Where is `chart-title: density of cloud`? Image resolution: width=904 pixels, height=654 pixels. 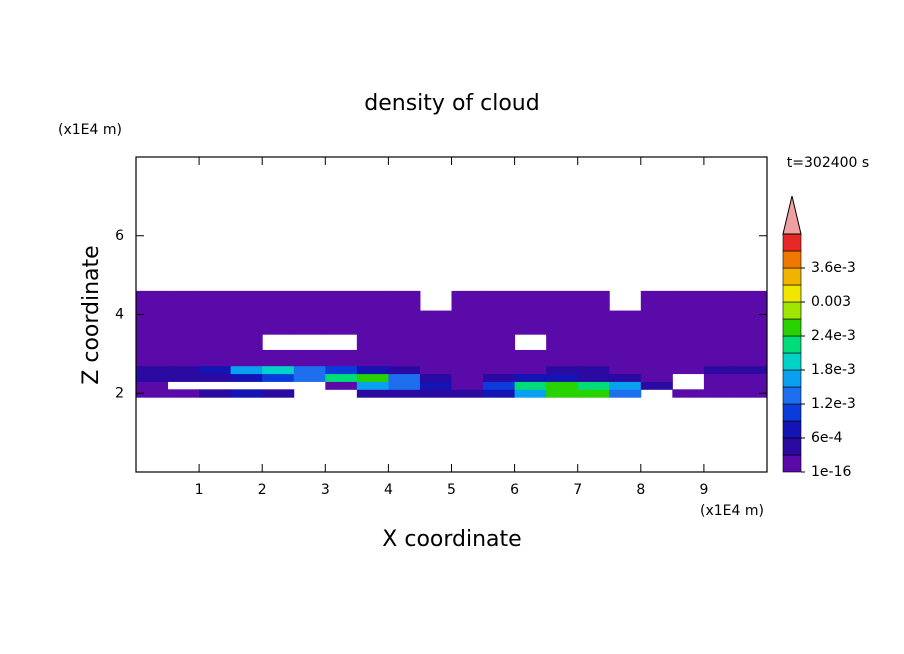 chart-title: density of cloud is located at coordinates (451, 103).